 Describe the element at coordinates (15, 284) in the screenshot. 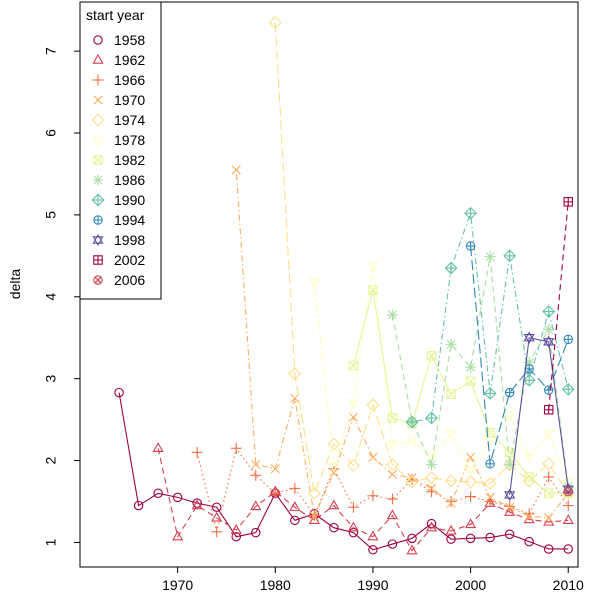

I see `y-axis-title: delta` at that location.